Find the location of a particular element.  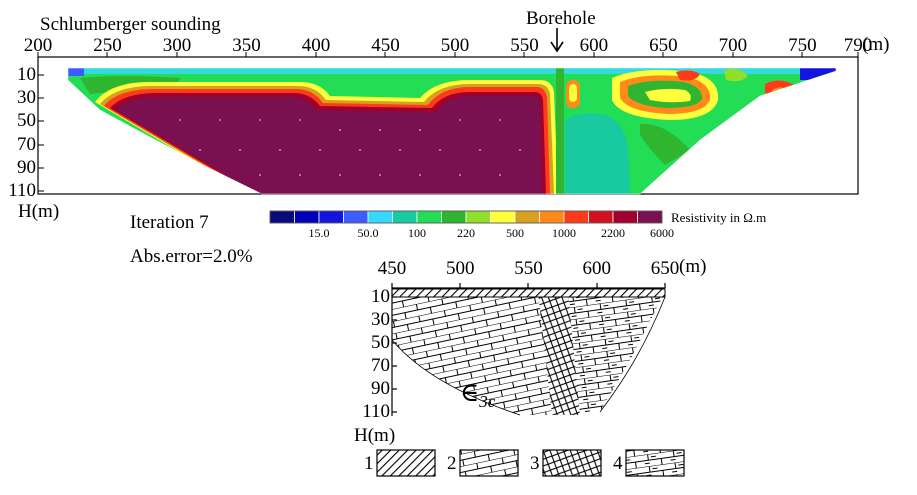

colorbar-border is located at coordinates (466, 217).